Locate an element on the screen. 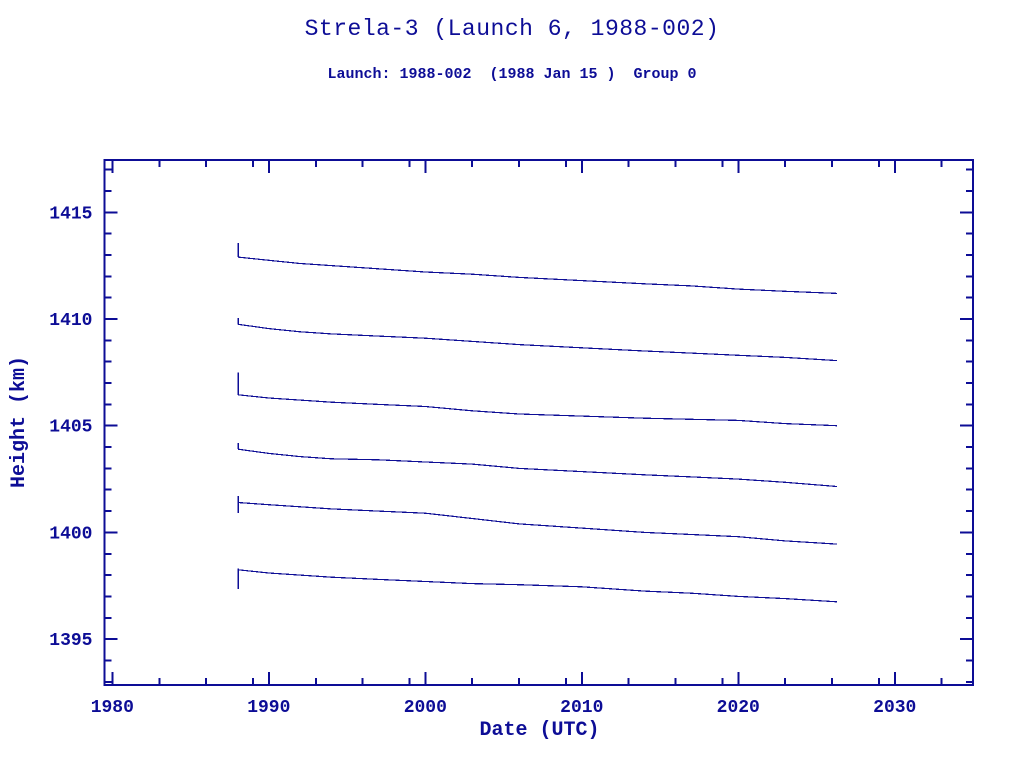 The height and width of the screenshot is (768, 1024). y-axis-label: Height (km) is located at coordinates (19, 422).